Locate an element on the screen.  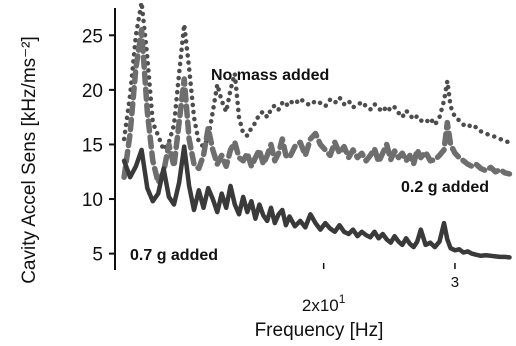
y-tick-label-1: 10 is located at coordinates (92, 200).